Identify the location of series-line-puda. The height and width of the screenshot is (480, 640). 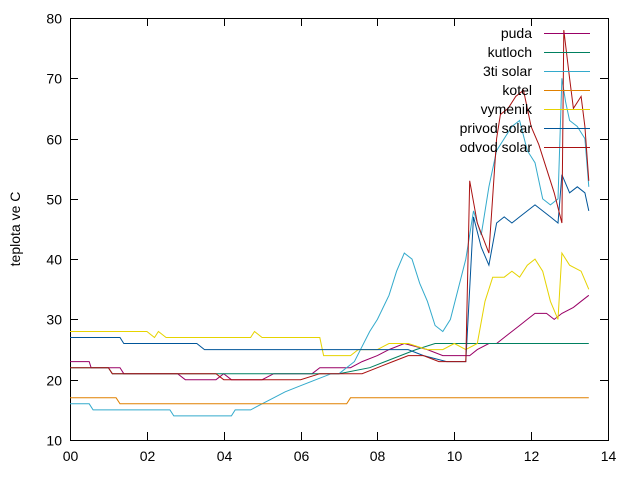
(330, 337).